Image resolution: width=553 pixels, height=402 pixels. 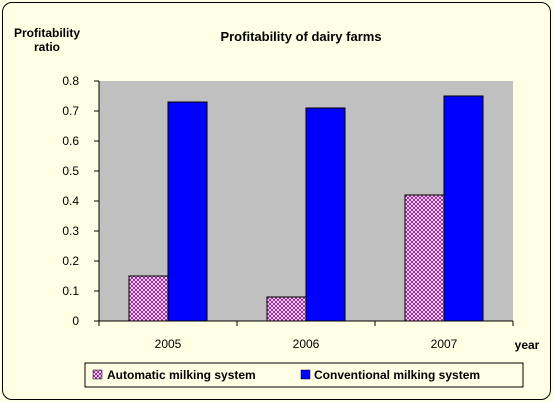 What do you see at coordinates (70, 291) in the screenshot?
I see `y-tick-label: 0.1` at bounding box center [70, 291].